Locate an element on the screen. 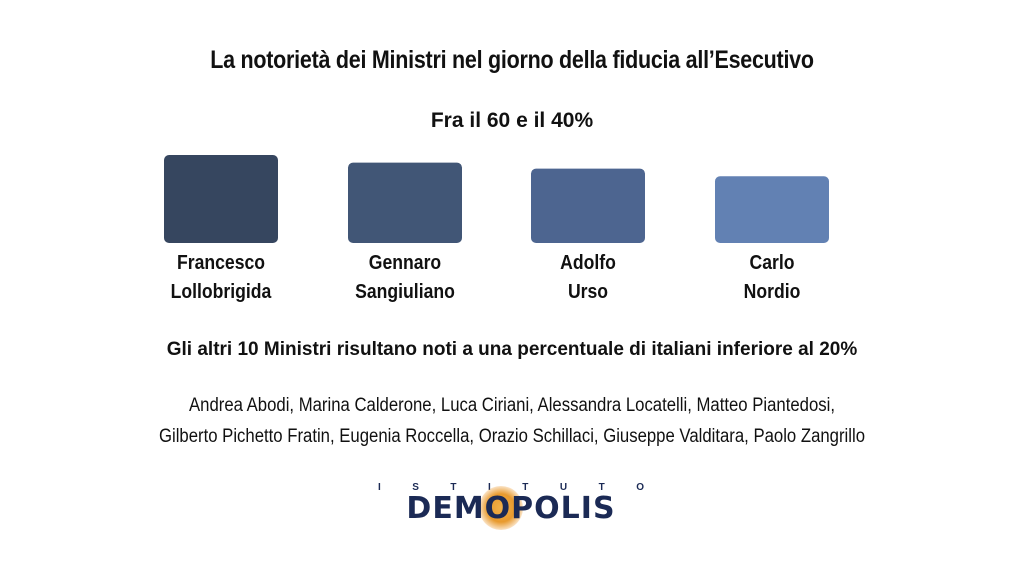 The image size is (1024, 576). logo-letter: S is located at coordinates (415, 487).